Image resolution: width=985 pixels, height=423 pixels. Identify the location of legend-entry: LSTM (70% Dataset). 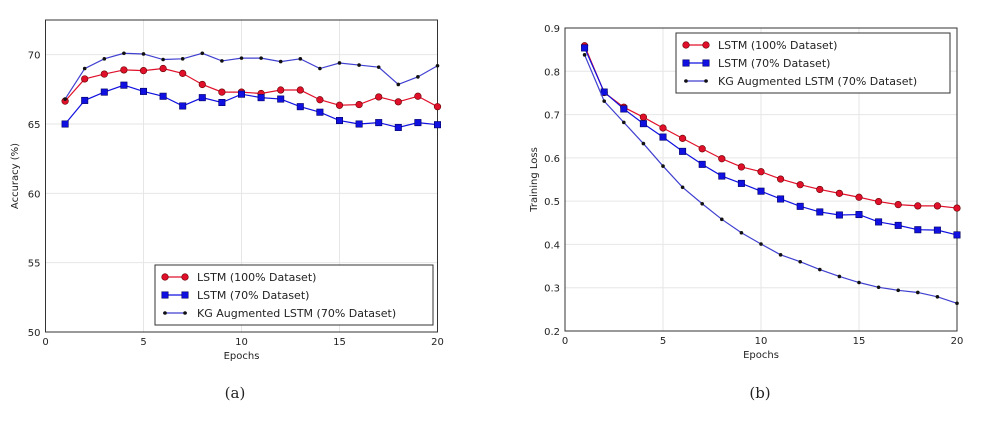
(253, 295).